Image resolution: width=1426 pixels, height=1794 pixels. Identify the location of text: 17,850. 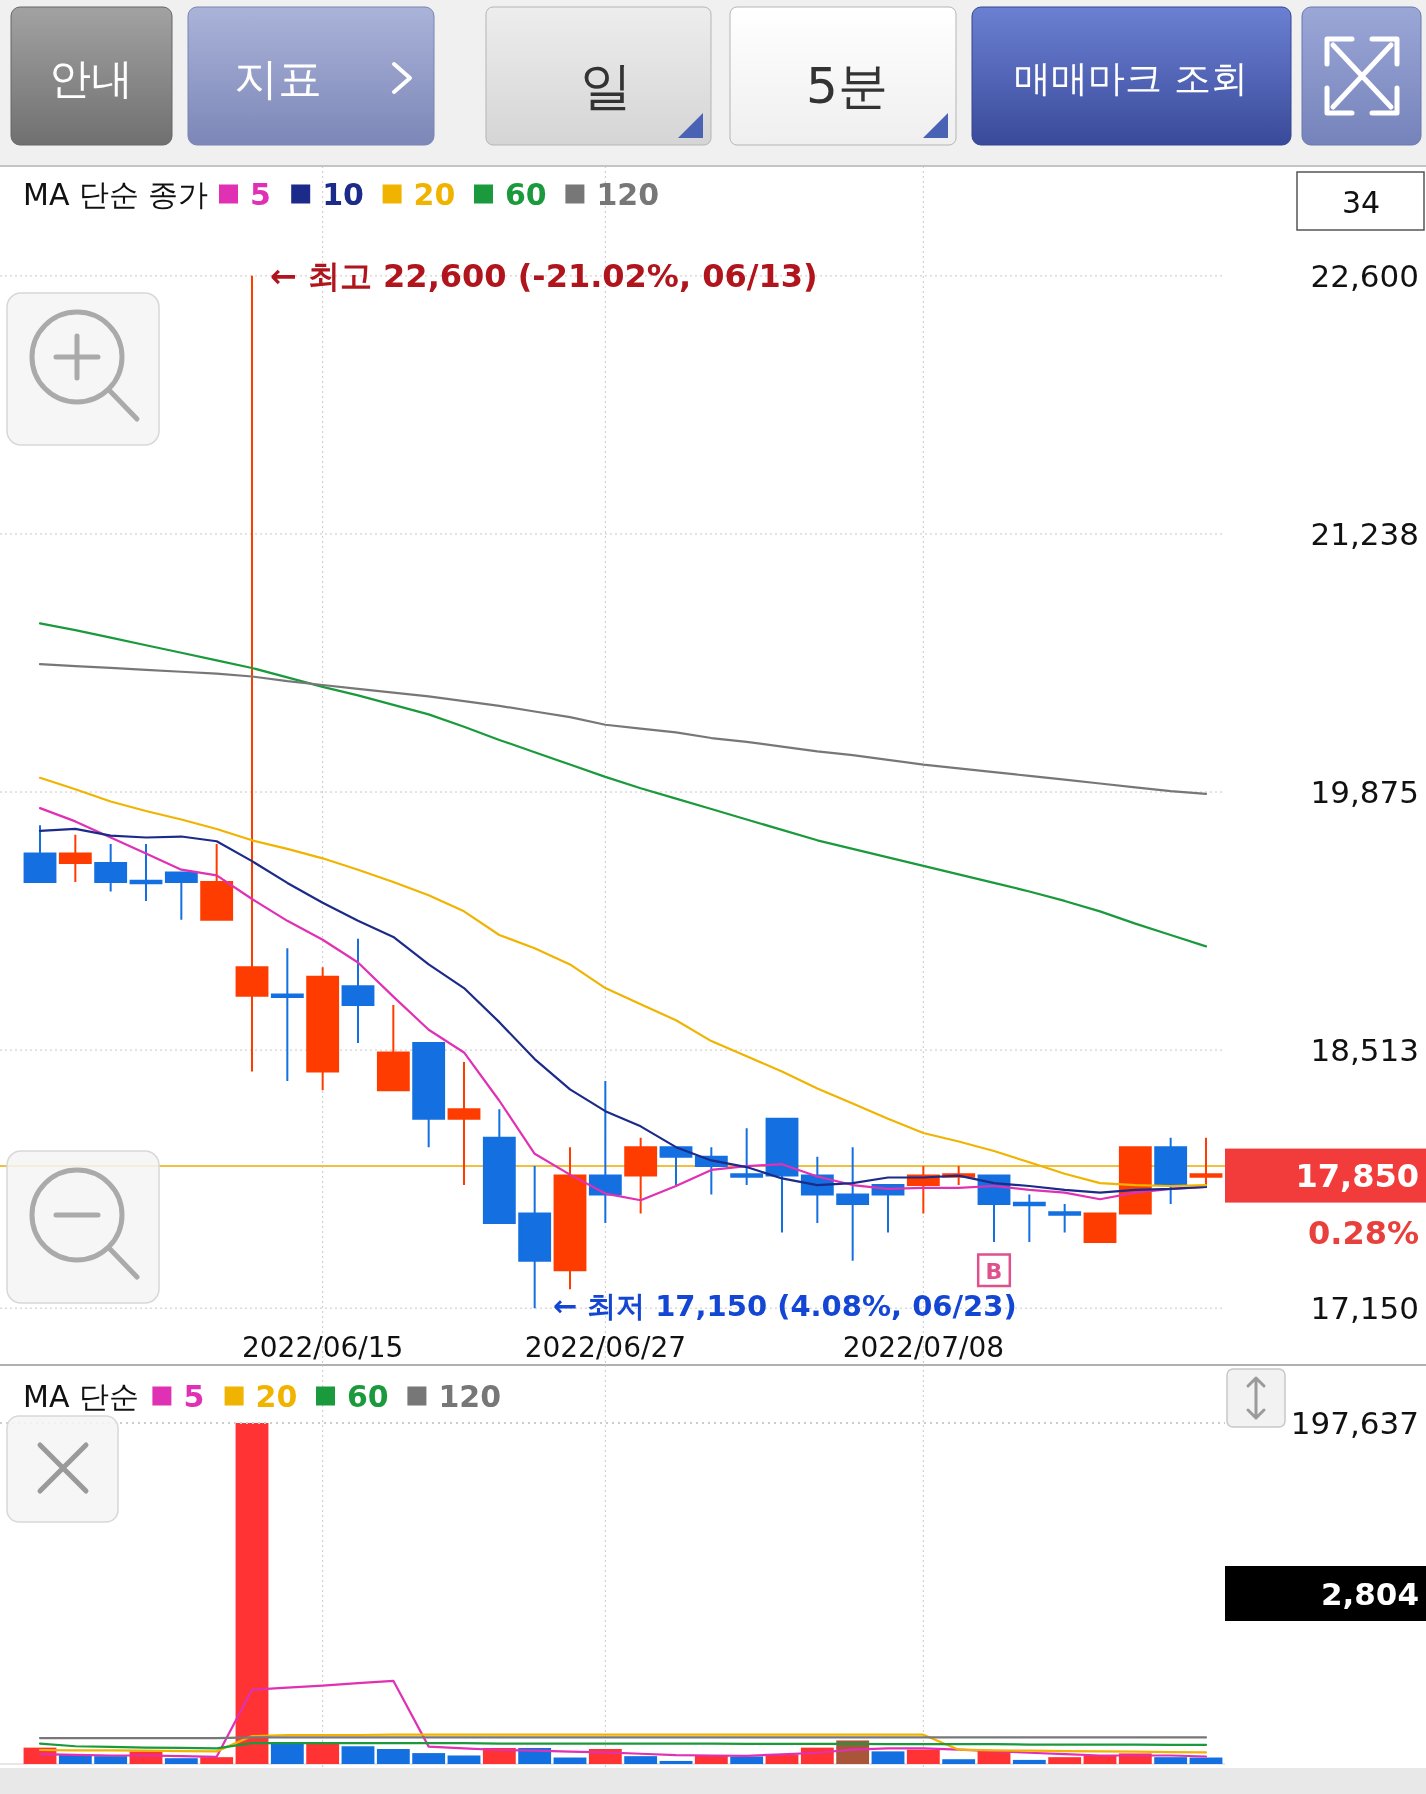
(1357, 1175).